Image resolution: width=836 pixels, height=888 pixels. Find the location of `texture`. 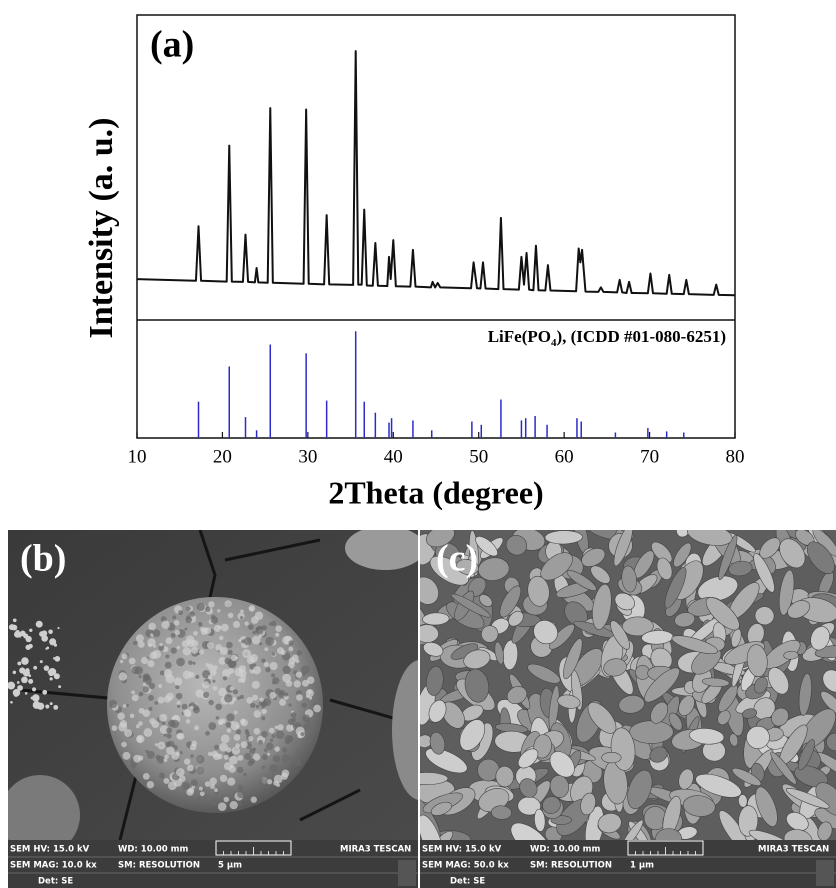

texture is located at coordinates (165, 705).